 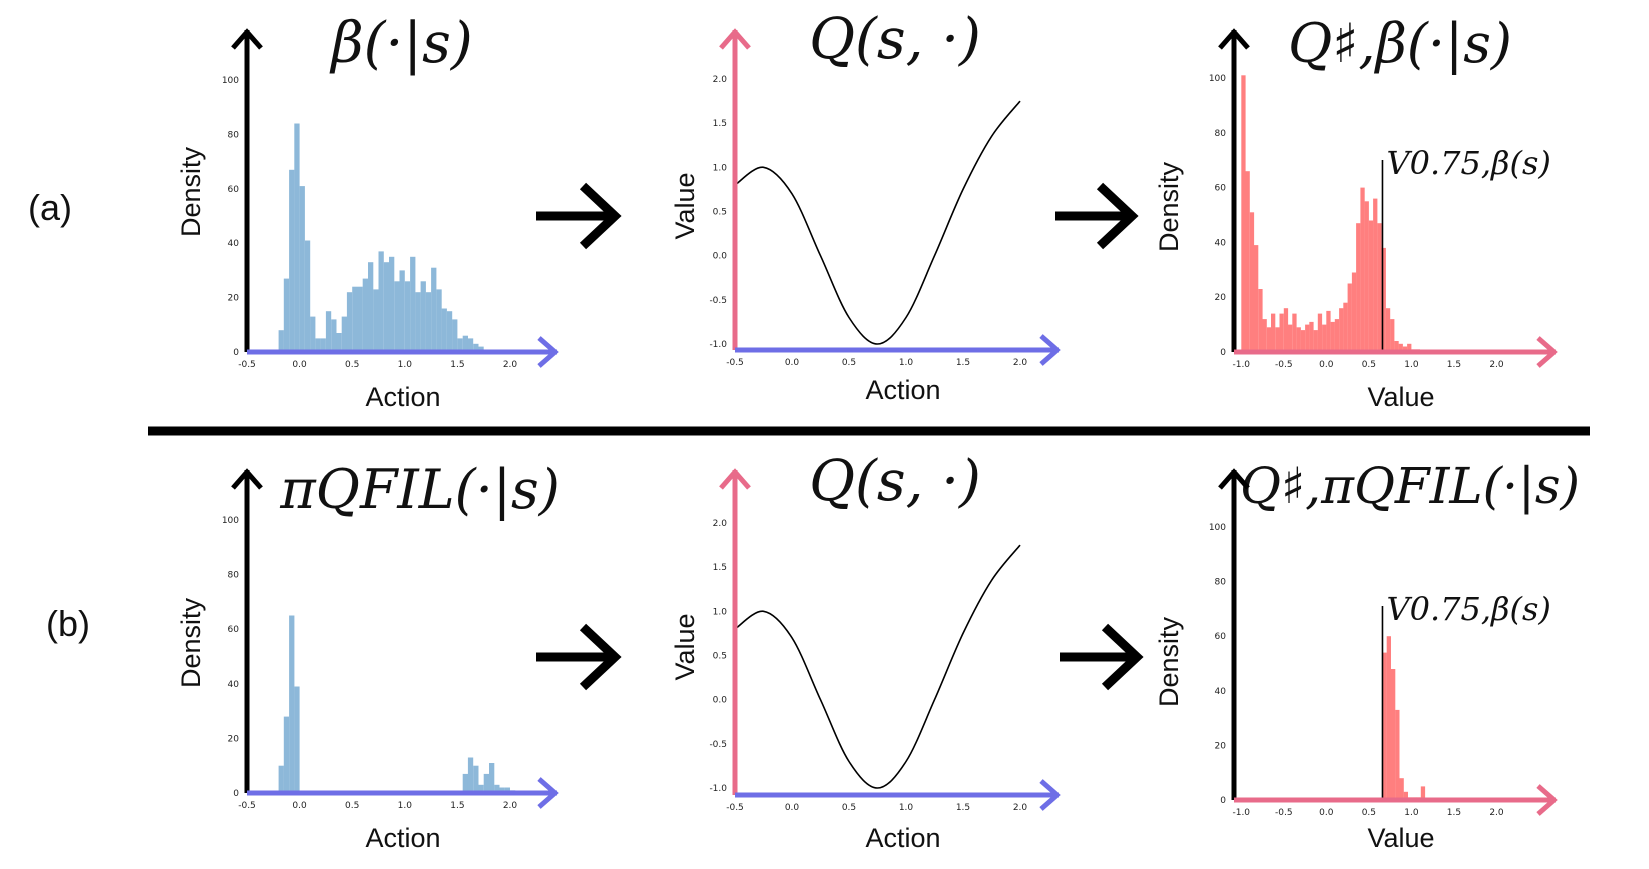 What do you see at coordinates (895, 39) in the screenshot?
I see `panel-a2-title: Q(s, ·)` at bounding box center [895, 39].